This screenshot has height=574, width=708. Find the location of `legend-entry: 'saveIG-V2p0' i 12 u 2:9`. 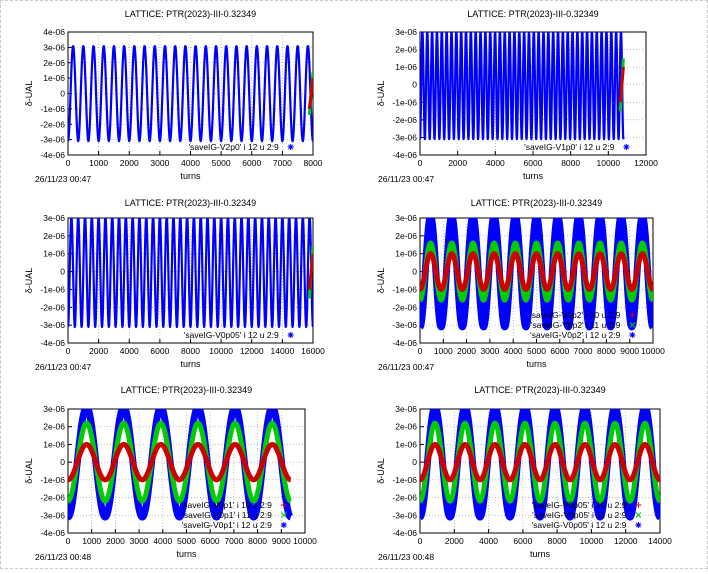

legend-entry: 'saveIG-V2p0' i 12 u 2:9 is located at coordinates (241, 147).